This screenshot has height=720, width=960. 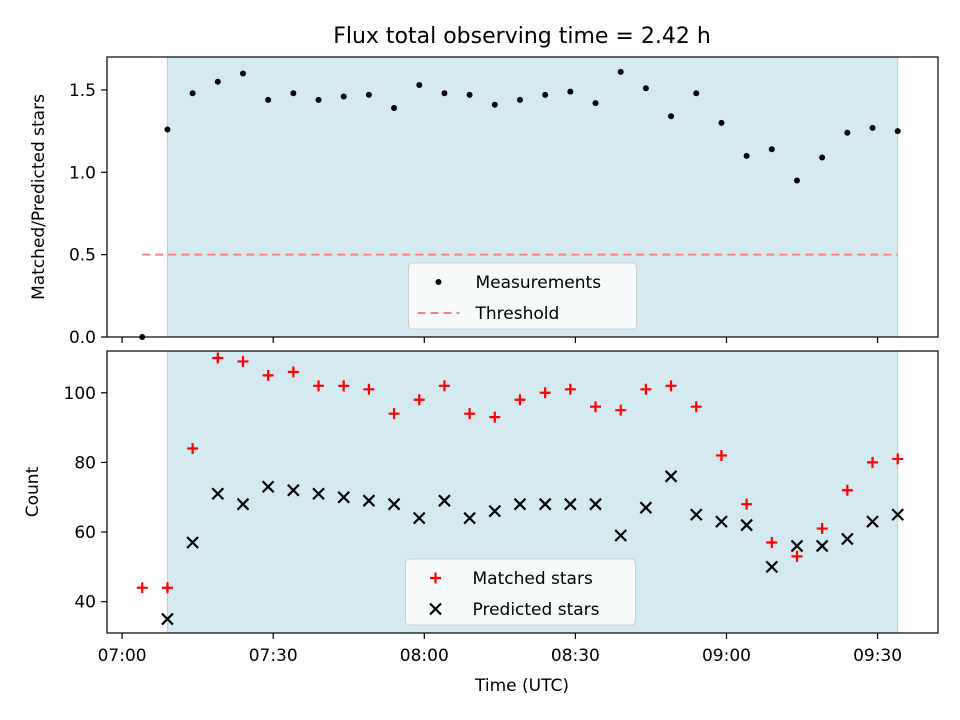 I want to click on legend-predicted-marker, so click(x=435, y=609).